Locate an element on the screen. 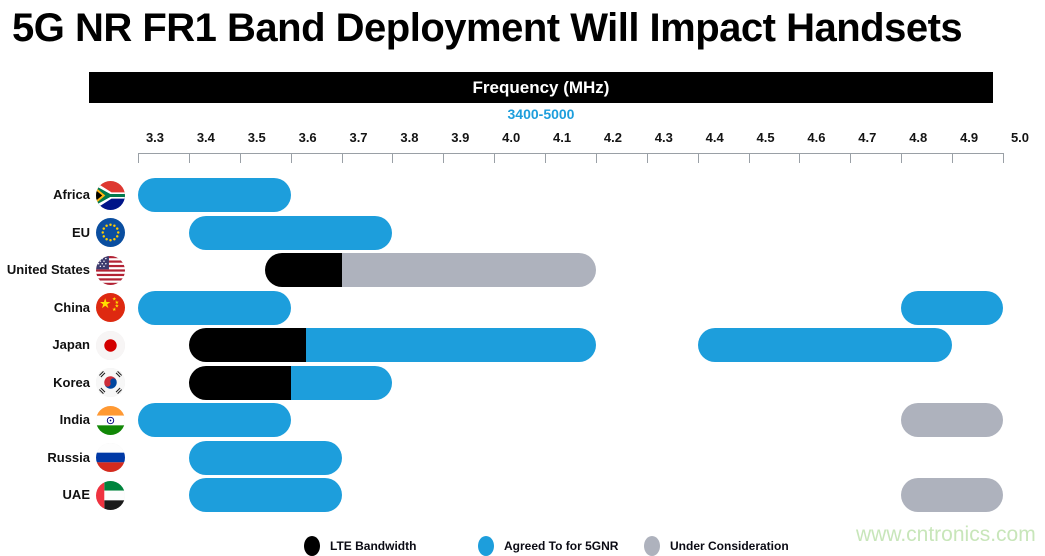  axis-tick-label: 3.5 is located at coordinates (256, 137).